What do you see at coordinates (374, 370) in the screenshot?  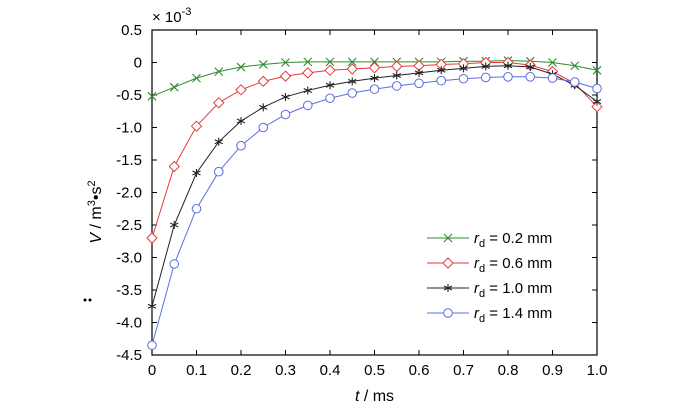 I see `x-tick-label: 0.5` at bounding box center [374, 370].